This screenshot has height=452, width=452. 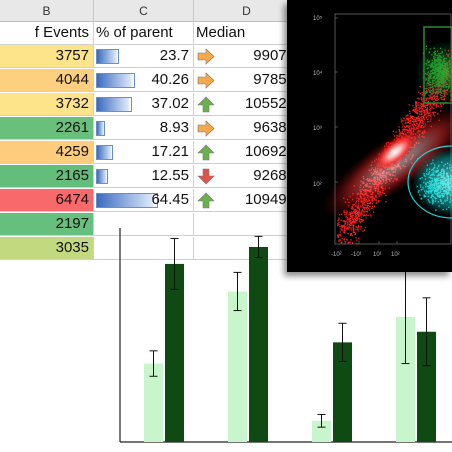 I want to click on table-row: 4259 17.21 106920, so click(x=150, y=152).